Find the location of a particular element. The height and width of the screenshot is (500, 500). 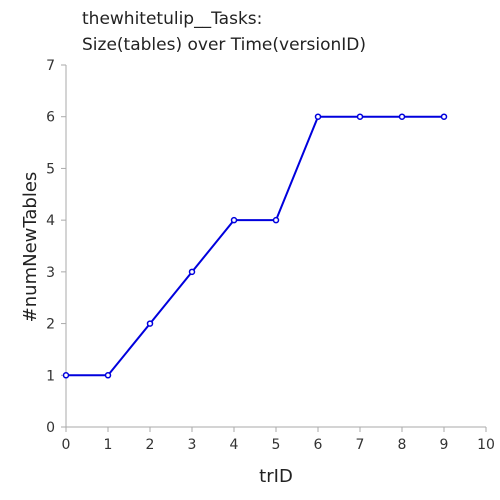

x-tick-label: 0 is located at coordinates (66, 445).